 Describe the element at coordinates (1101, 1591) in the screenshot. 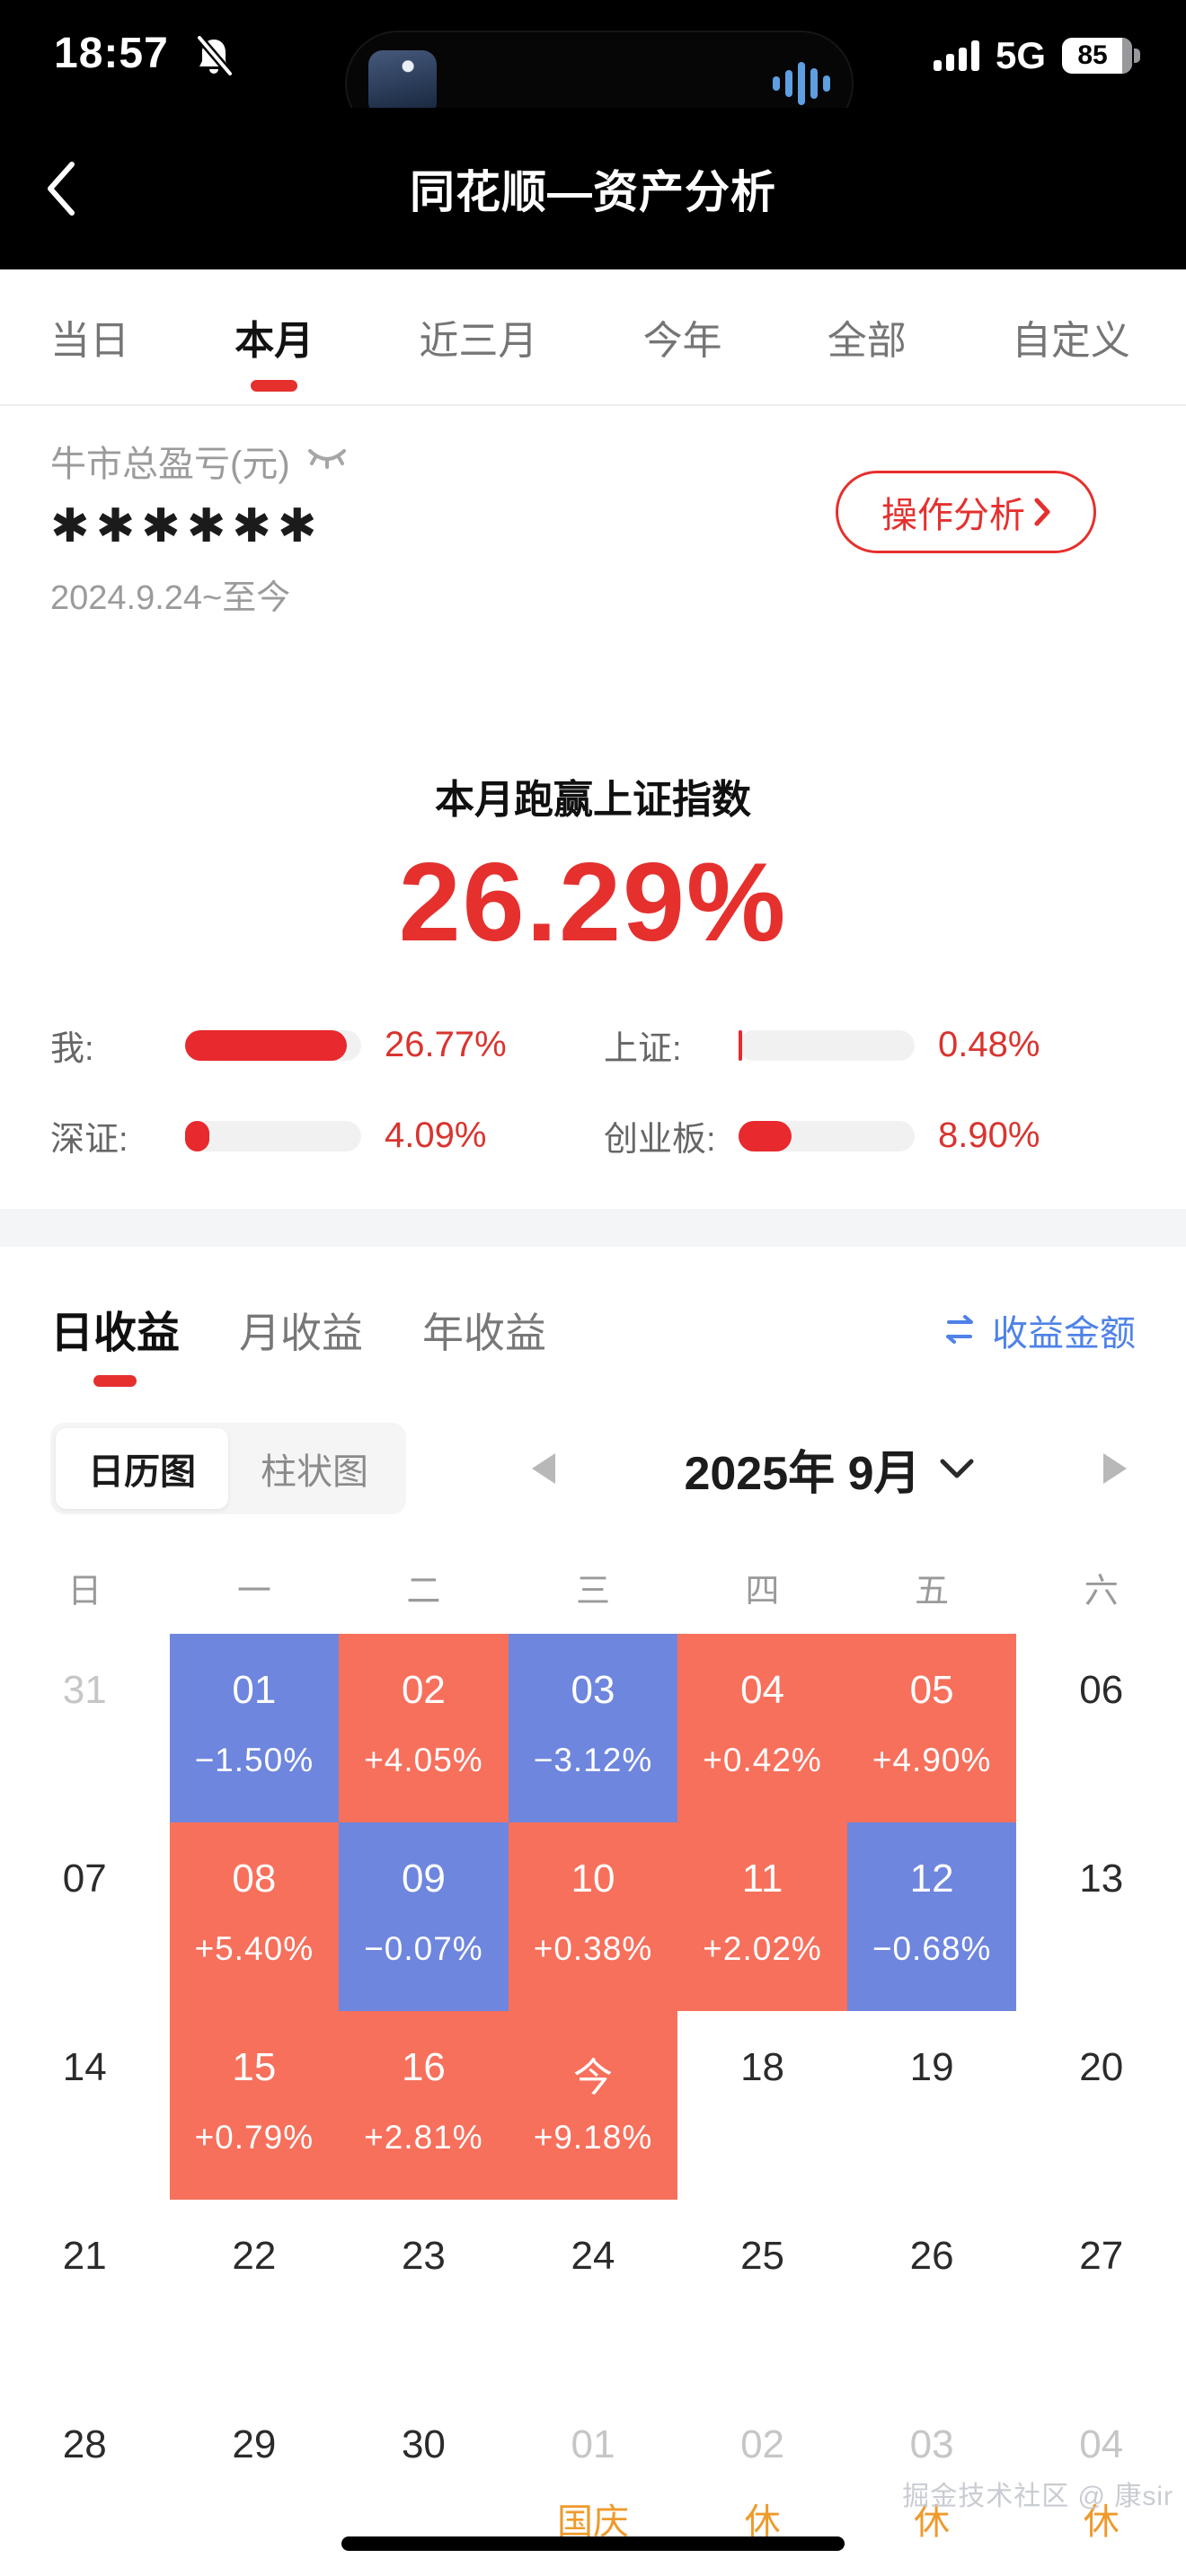

I see `weekday-6: 六` at that location.